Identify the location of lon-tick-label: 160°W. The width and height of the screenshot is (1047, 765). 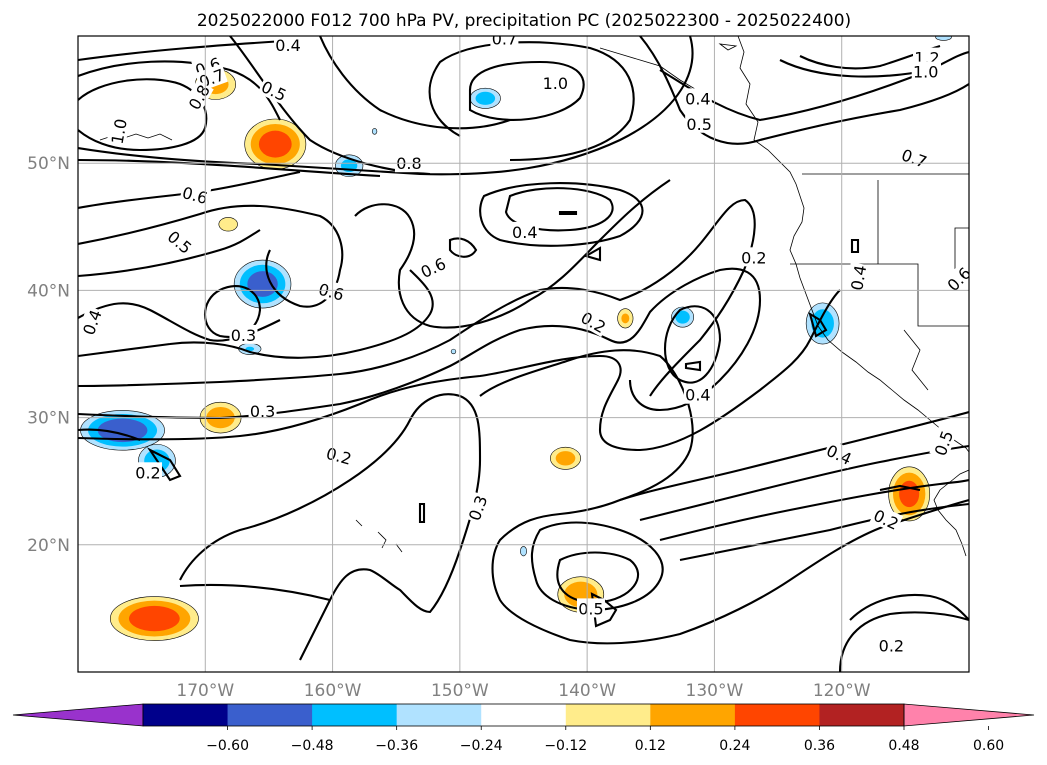
(333, 691).